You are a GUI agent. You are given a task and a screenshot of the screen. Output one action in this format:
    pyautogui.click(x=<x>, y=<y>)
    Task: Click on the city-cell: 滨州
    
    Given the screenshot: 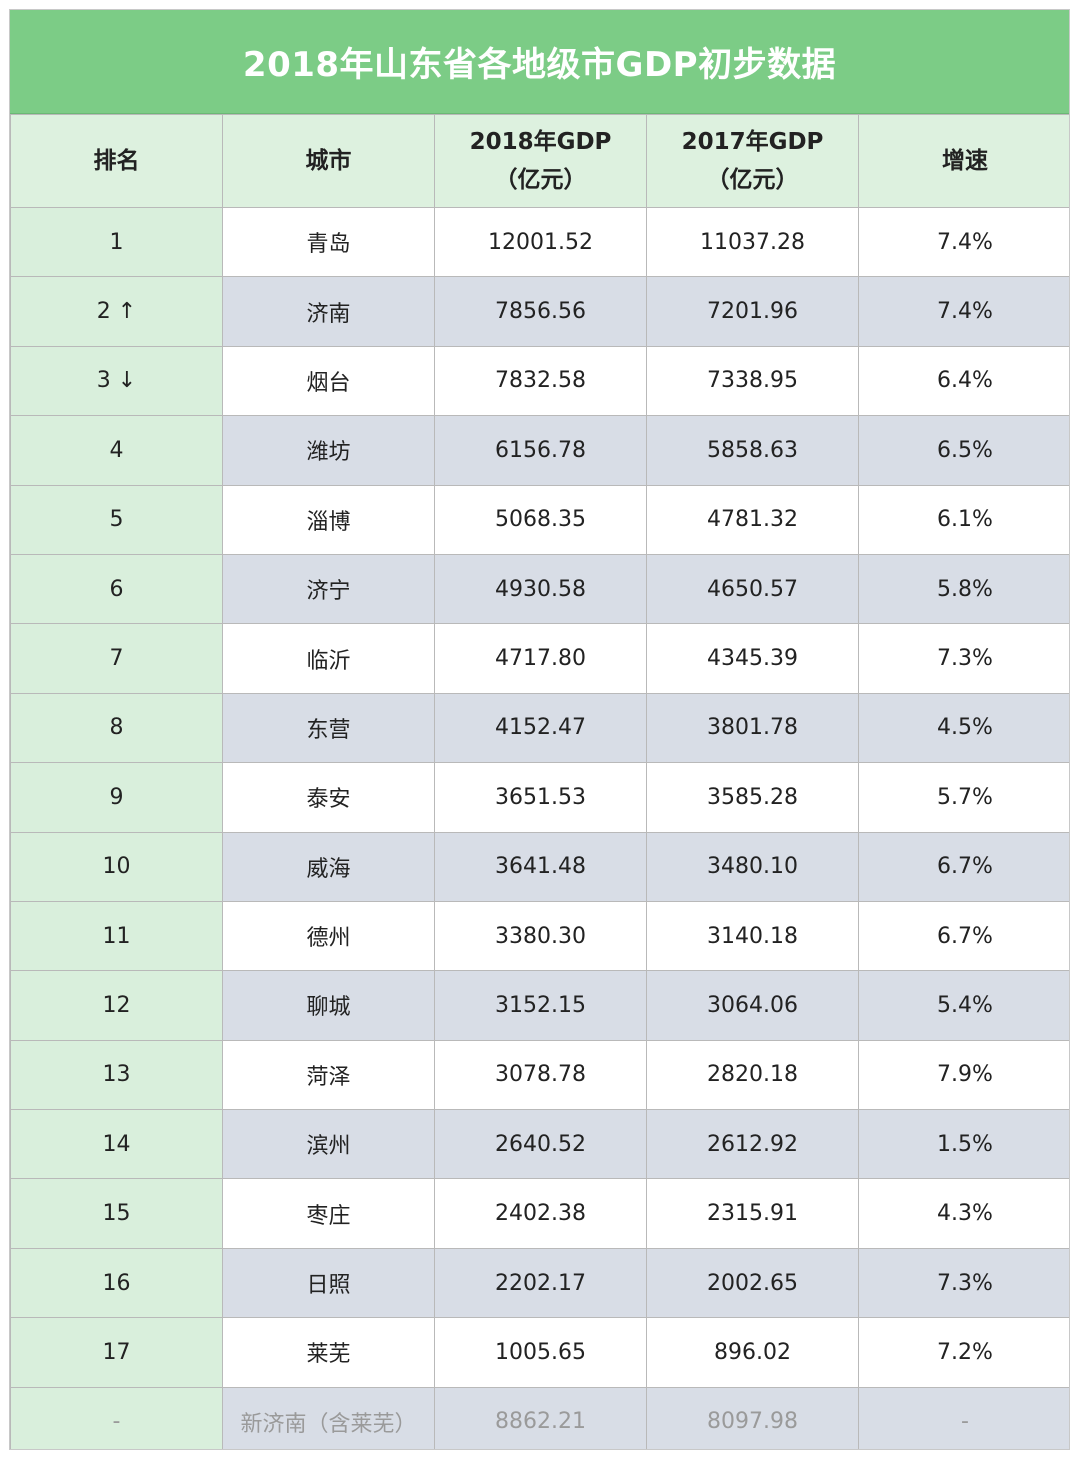 What is the action you would take?
    pyautogui.click(x=328, y=1144)
    